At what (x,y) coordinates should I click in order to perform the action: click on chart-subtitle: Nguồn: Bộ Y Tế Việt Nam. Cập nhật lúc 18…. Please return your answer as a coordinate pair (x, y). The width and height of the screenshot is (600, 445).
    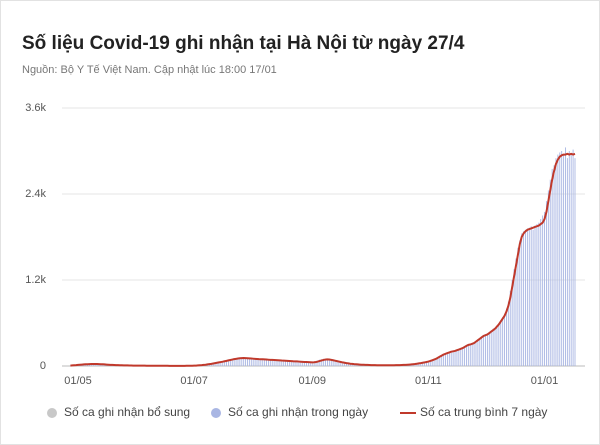
    Looking at the image, I should click on (149, 70).